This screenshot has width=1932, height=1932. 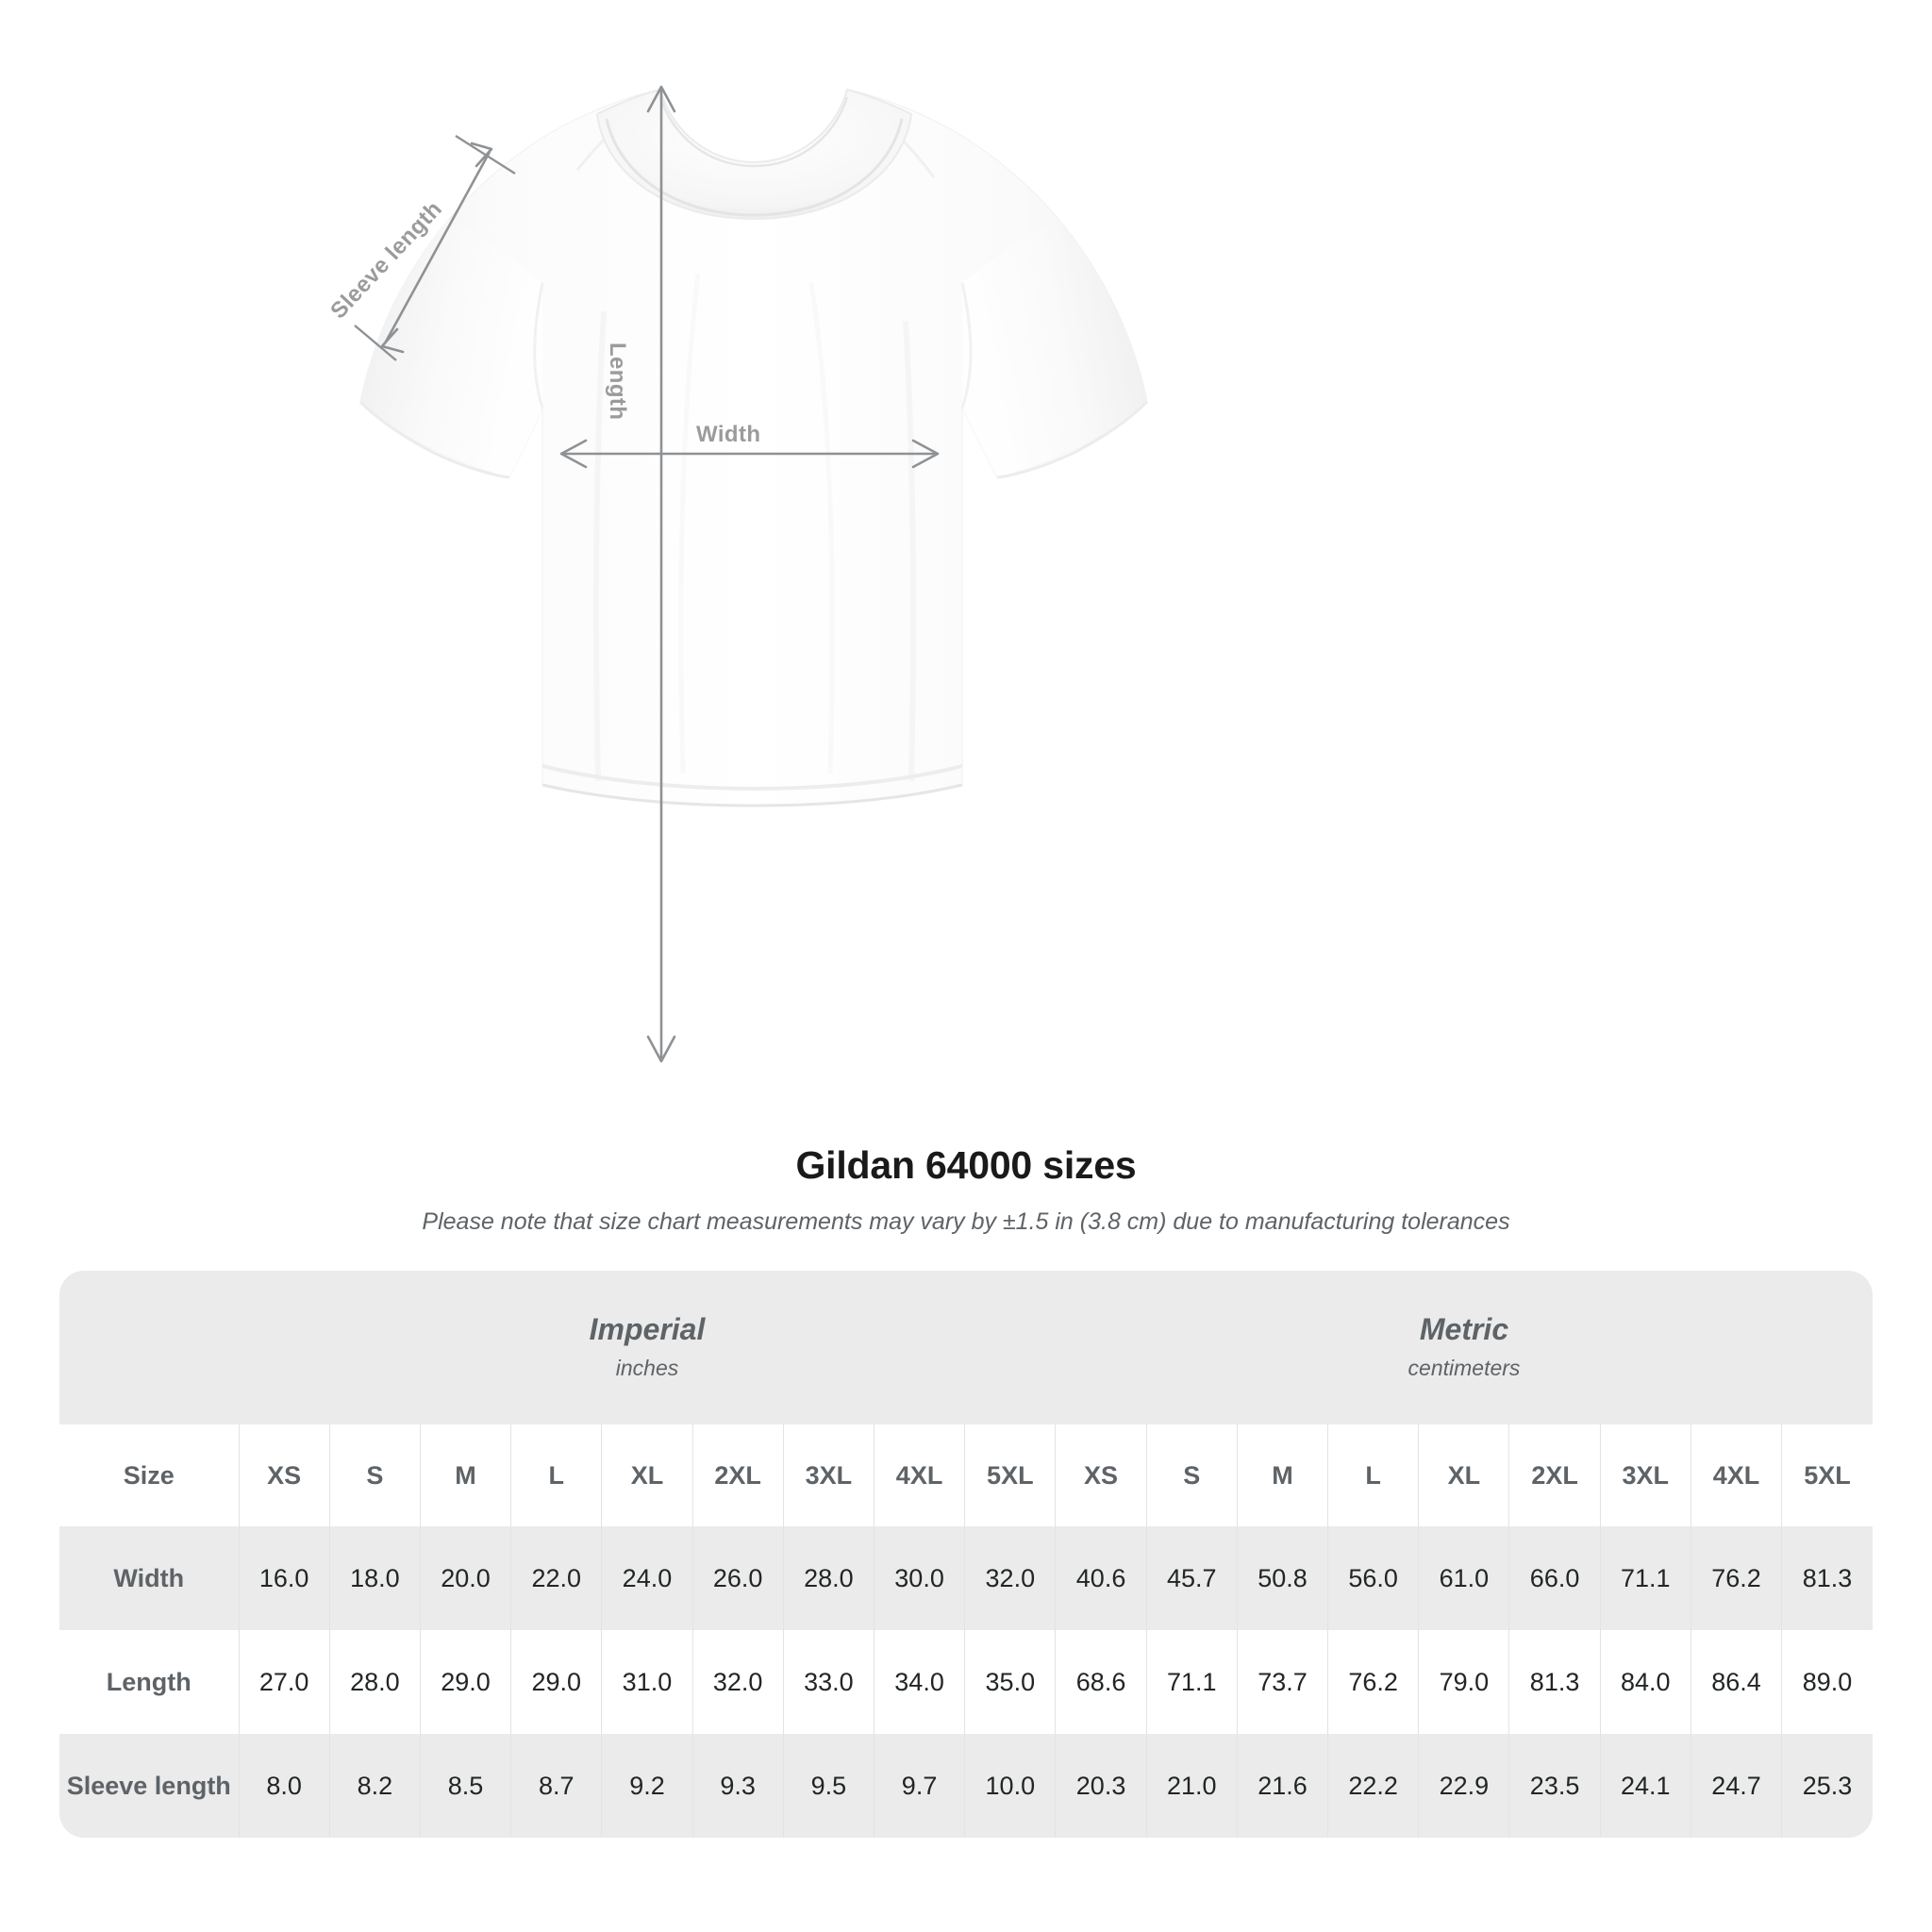 I want to click on size-header-cell-l: L, so click(x=556, y=1475).